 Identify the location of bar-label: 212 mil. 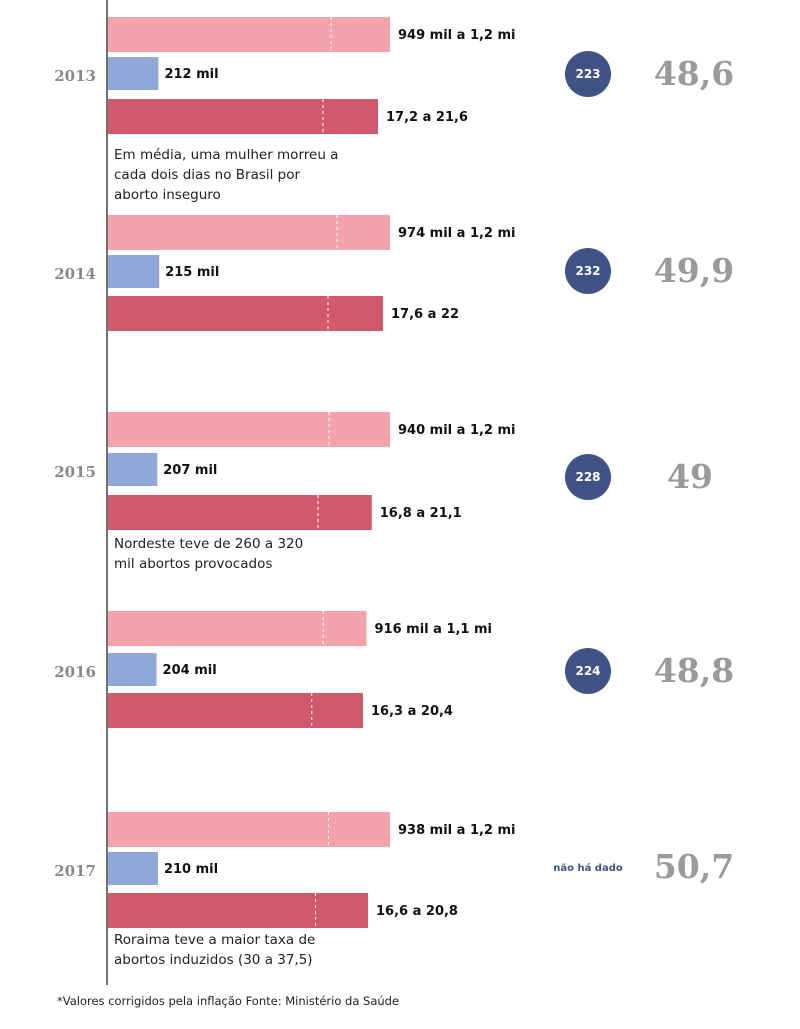
(191, 74).